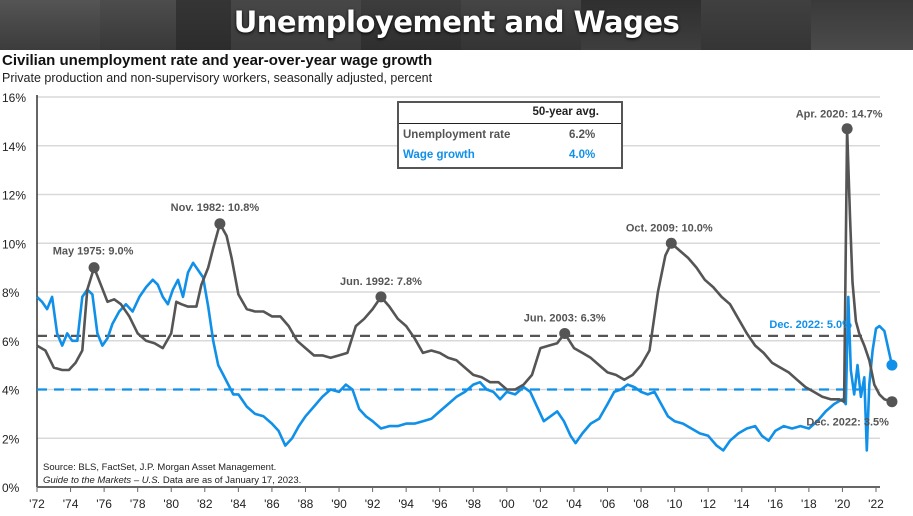 This screenshot has width=913, height=516. Describe the element at coordinates (675, 504) in the screenshot. I see `x-tick-label: '10` at that location.